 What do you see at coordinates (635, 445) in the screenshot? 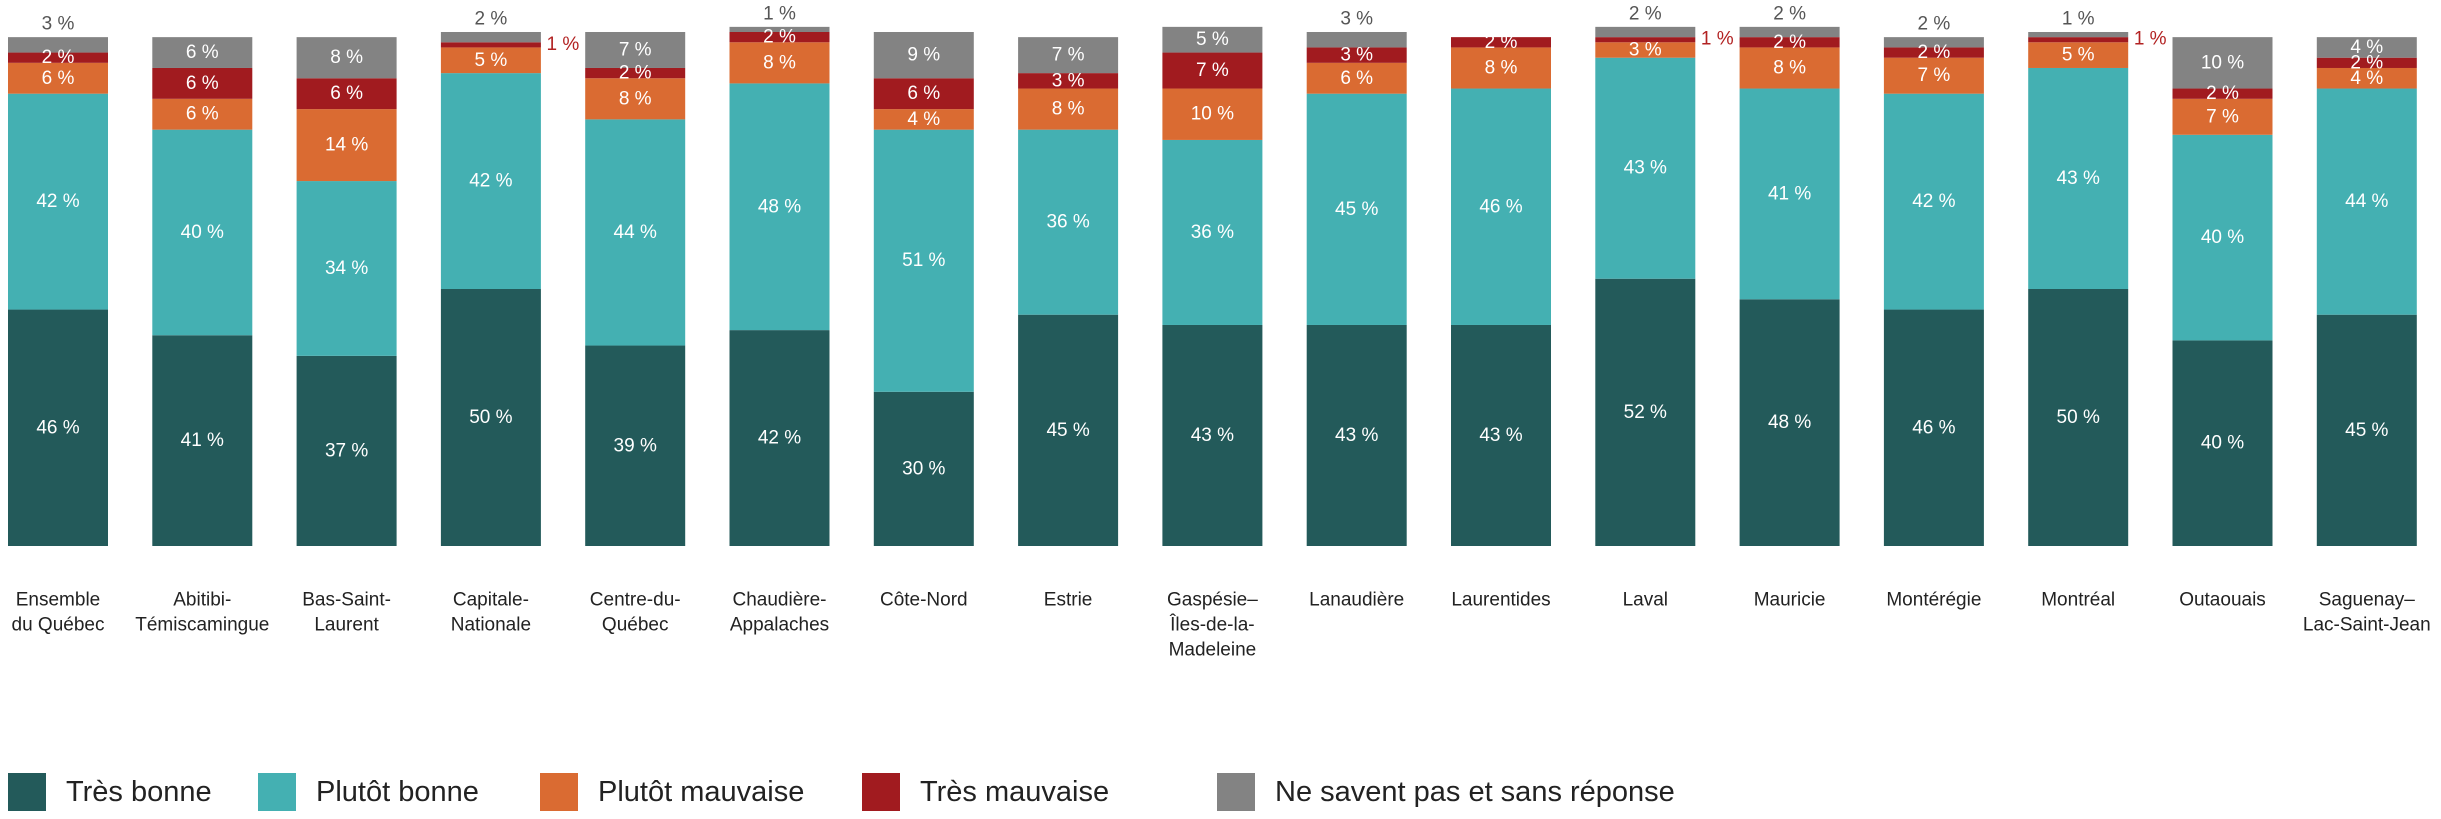
I see `data-label: 39 %` at bounding box center [635, 445].